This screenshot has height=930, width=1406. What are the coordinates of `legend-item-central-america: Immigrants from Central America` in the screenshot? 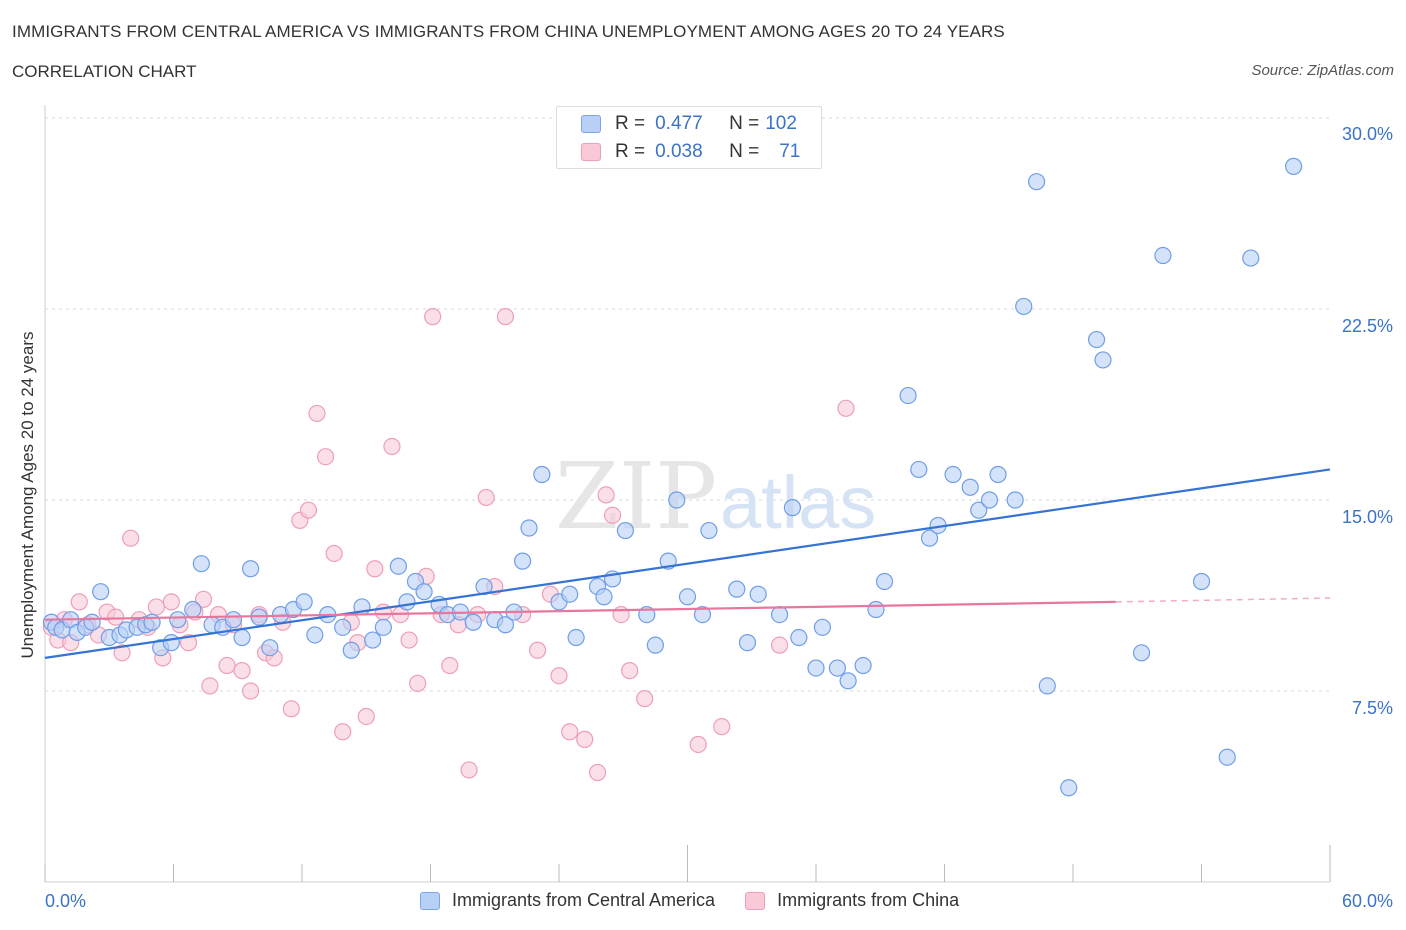 It's located at (567, 900).